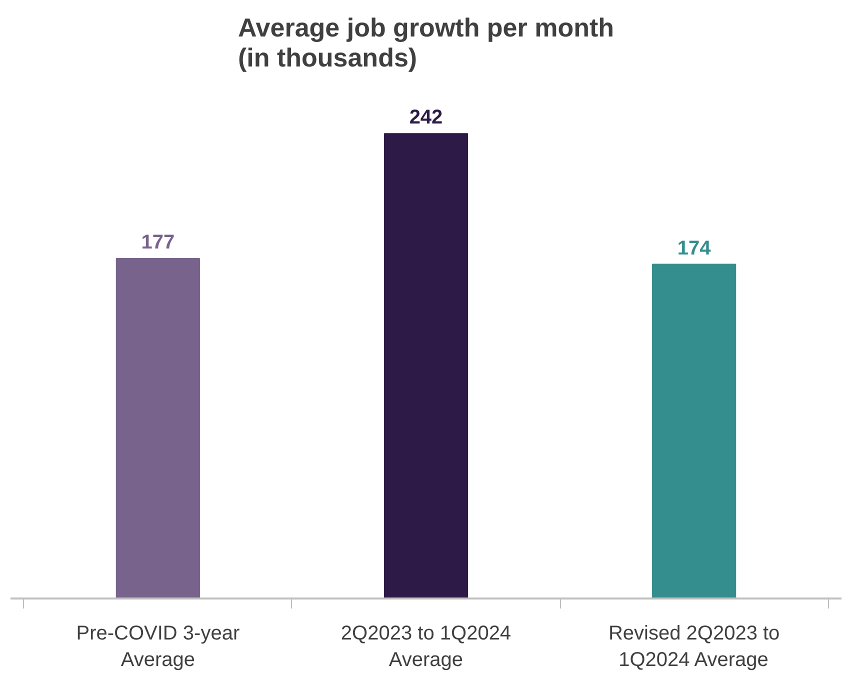  I want to click on data-label: 242, so click(426, 117).